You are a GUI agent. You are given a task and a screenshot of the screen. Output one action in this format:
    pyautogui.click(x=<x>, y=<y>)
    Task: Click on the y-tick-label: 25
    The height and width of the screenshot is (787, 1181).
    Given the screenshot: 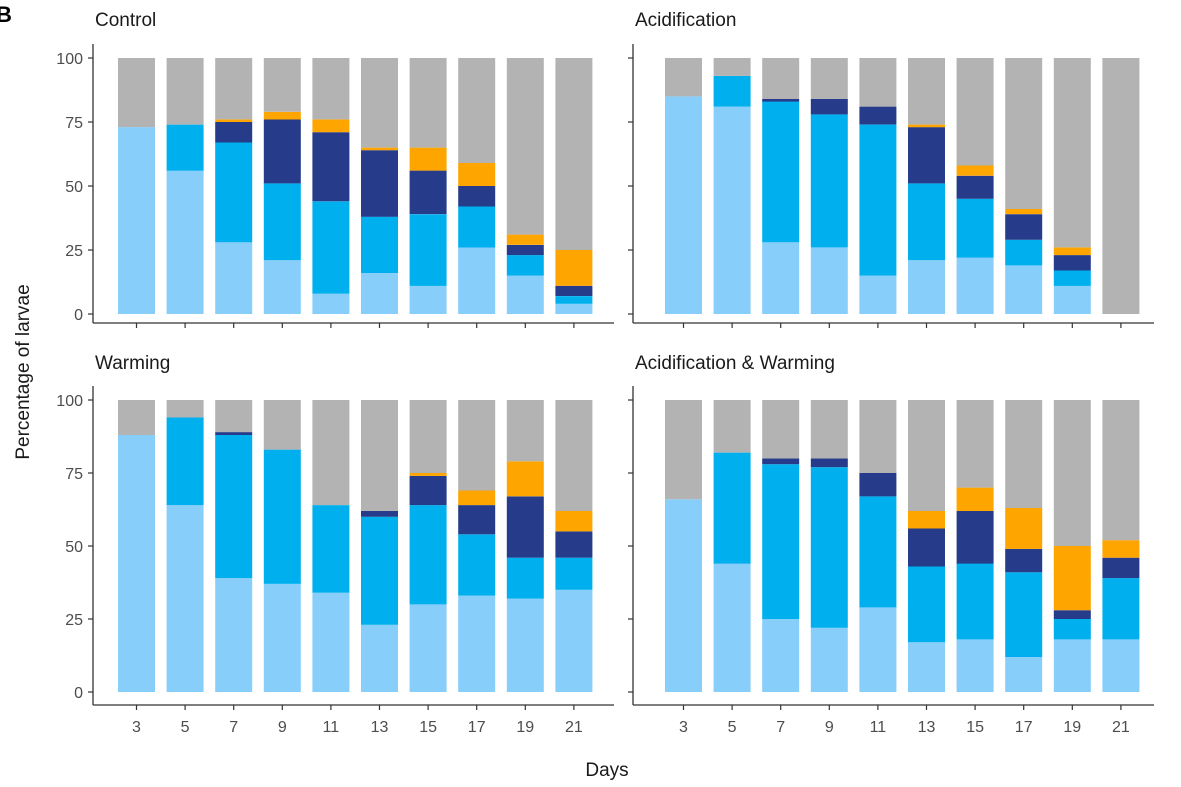 What is the action you would take?
    pyautogui.click(x=74, y=620)
    